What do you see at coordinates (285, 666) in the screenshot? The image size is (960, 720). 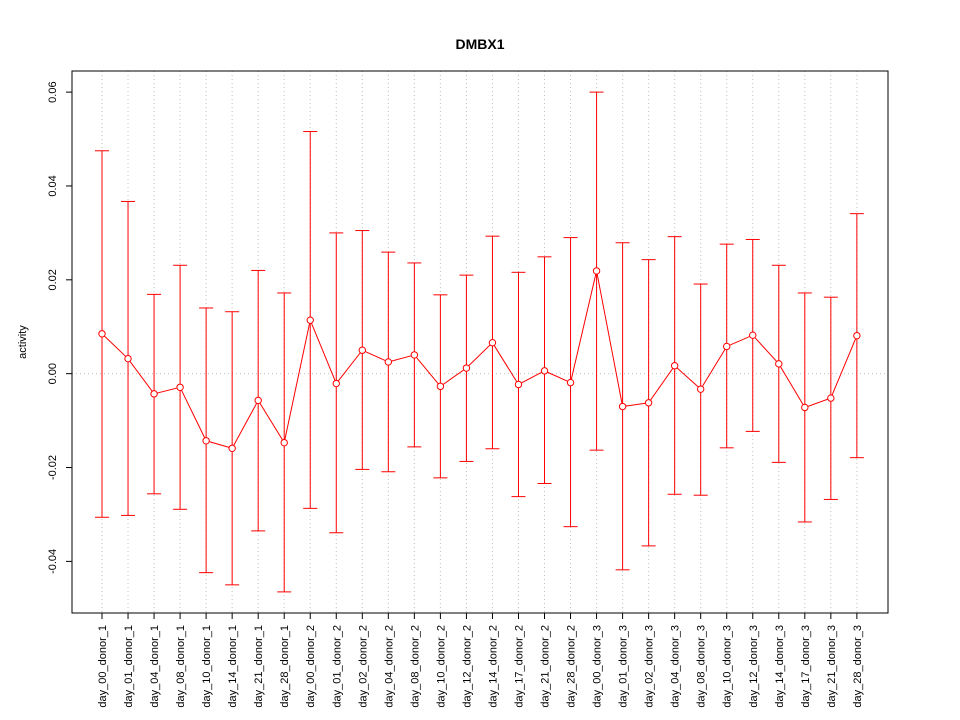 I see `x-tick-label: day_28_donor_1` at bounding box center [285, 666].